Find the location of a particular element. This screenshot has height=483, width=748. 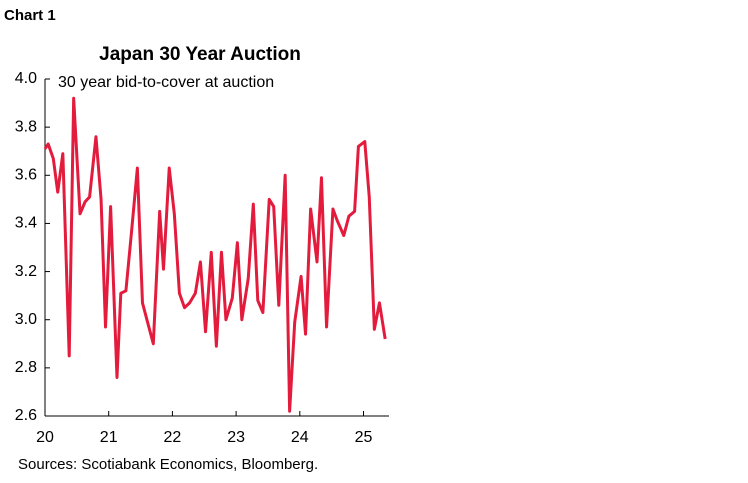

y-tick-label: 4.0 is located at coordinates (26, 78).